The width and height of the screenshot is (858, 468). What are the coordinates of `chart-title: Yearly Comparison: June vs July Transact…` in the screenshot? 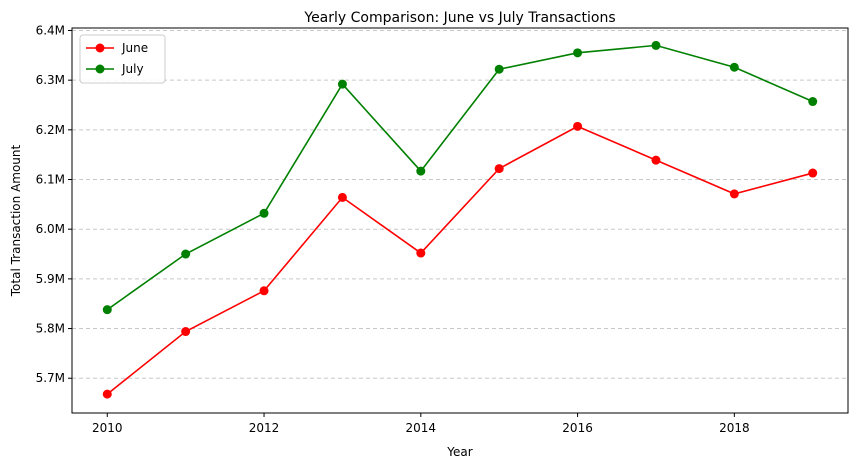 It's located at (459, 18).